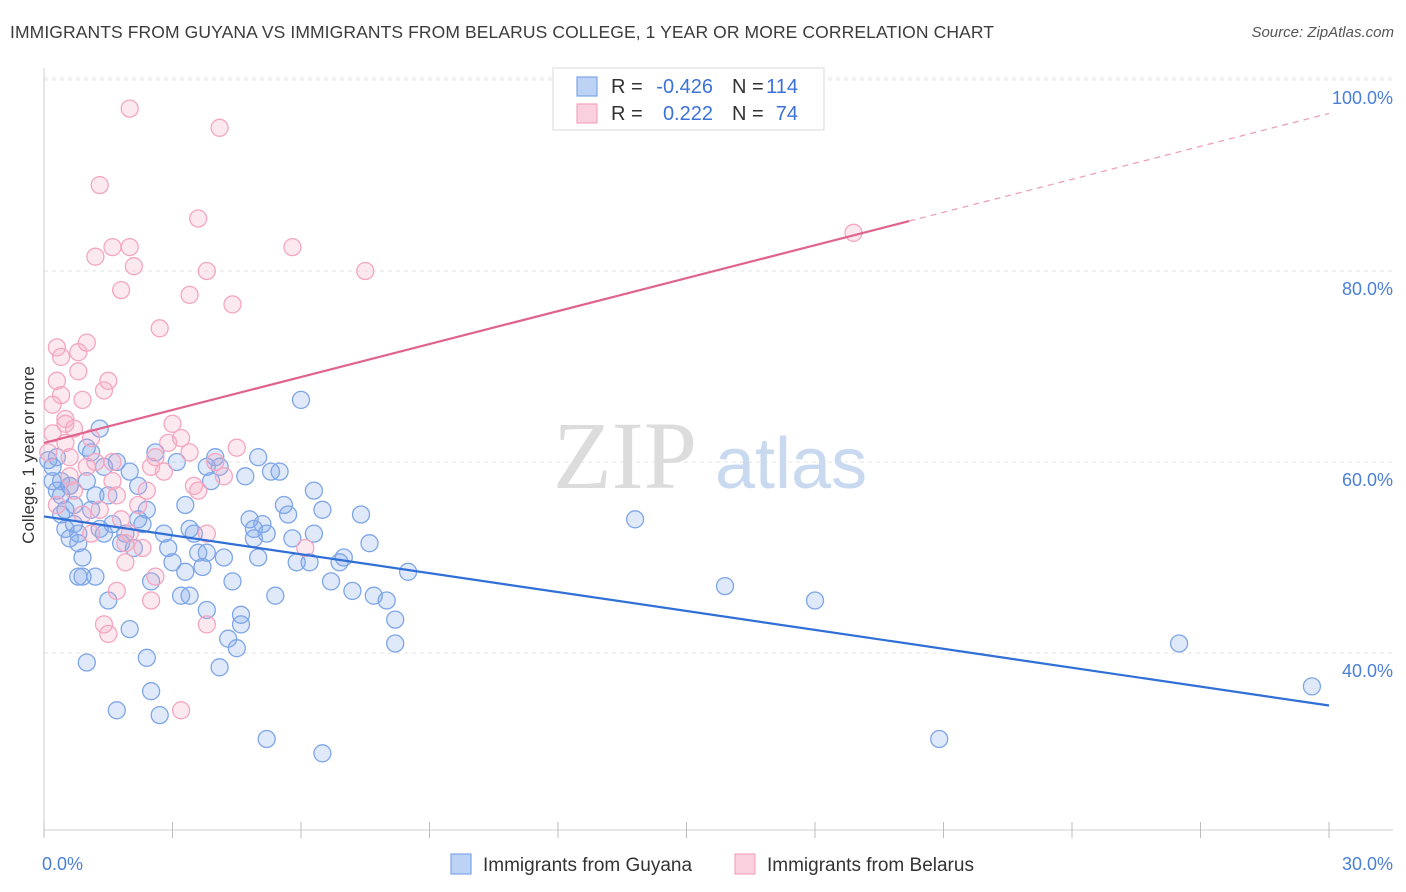 The image size is (1406, 892). What do you see at coordinates (748, 87) in the screenshot?
I see `stats-n-label-guyana: N =` at bounding box center [748, 87].